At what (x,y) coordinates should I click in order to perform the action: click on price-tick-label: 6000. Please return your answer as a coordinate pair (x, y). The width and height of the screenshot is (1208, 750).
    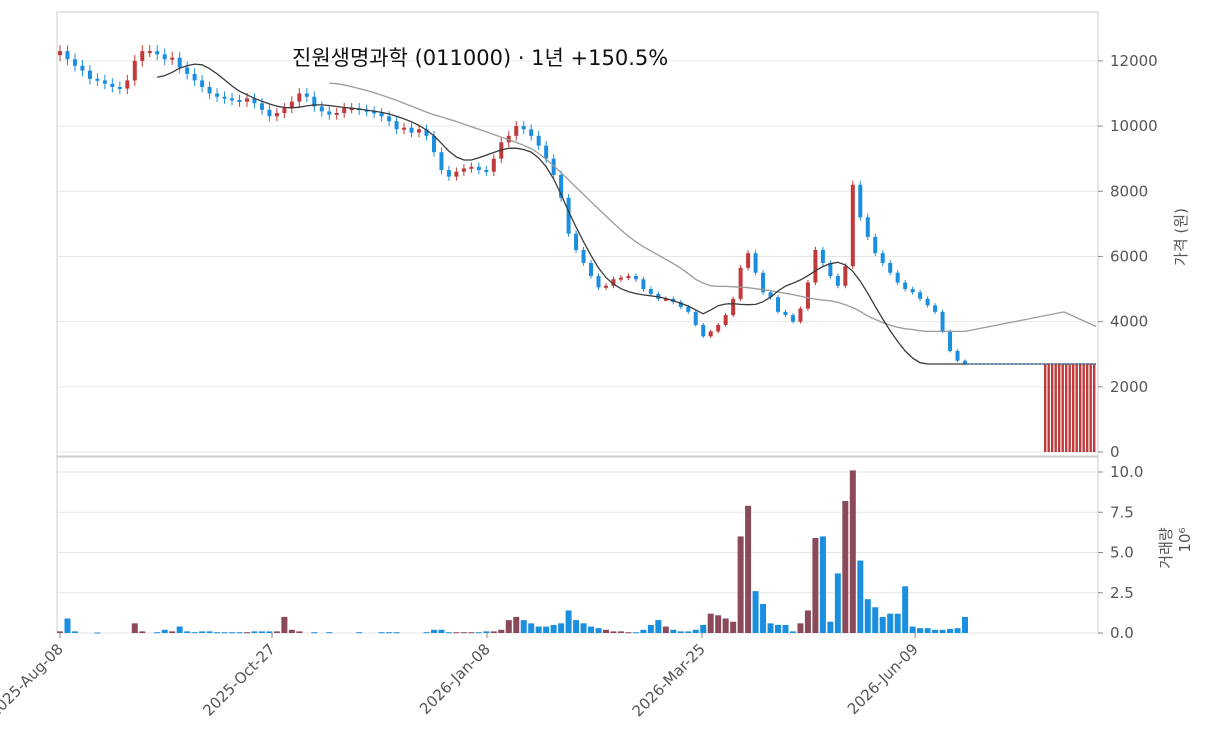
    Looking at the image, I should click on (1129, 256).